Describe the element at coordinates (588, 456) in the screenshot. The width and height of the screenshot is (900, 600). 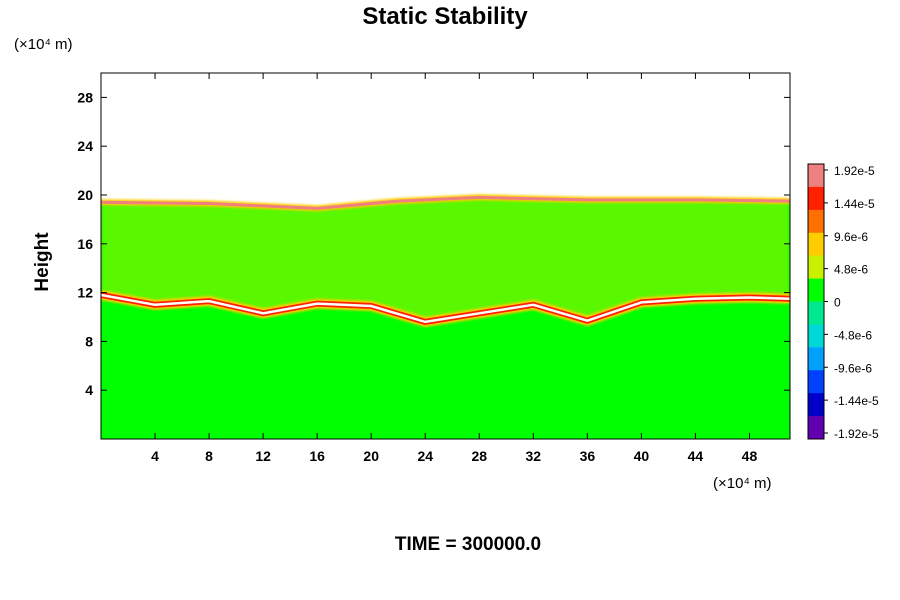
I see `x-tick-label: 36` at that location.